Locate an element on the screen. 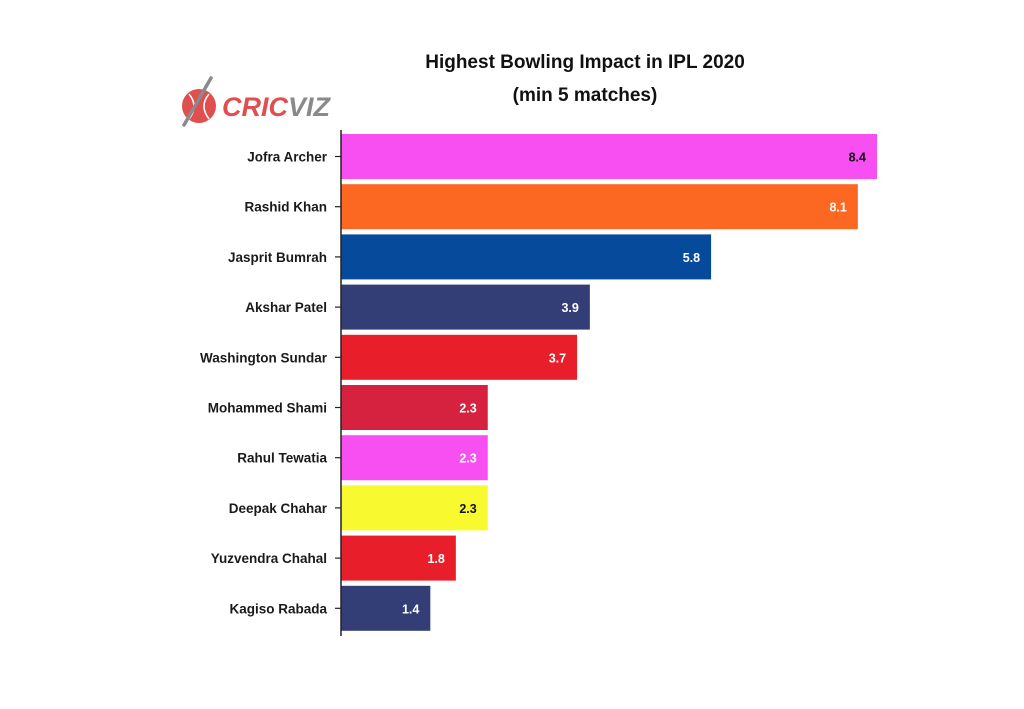 The height and width of the screenshot is (709, 1024). value-label: 1.4 is located at coordinates (410, 609).